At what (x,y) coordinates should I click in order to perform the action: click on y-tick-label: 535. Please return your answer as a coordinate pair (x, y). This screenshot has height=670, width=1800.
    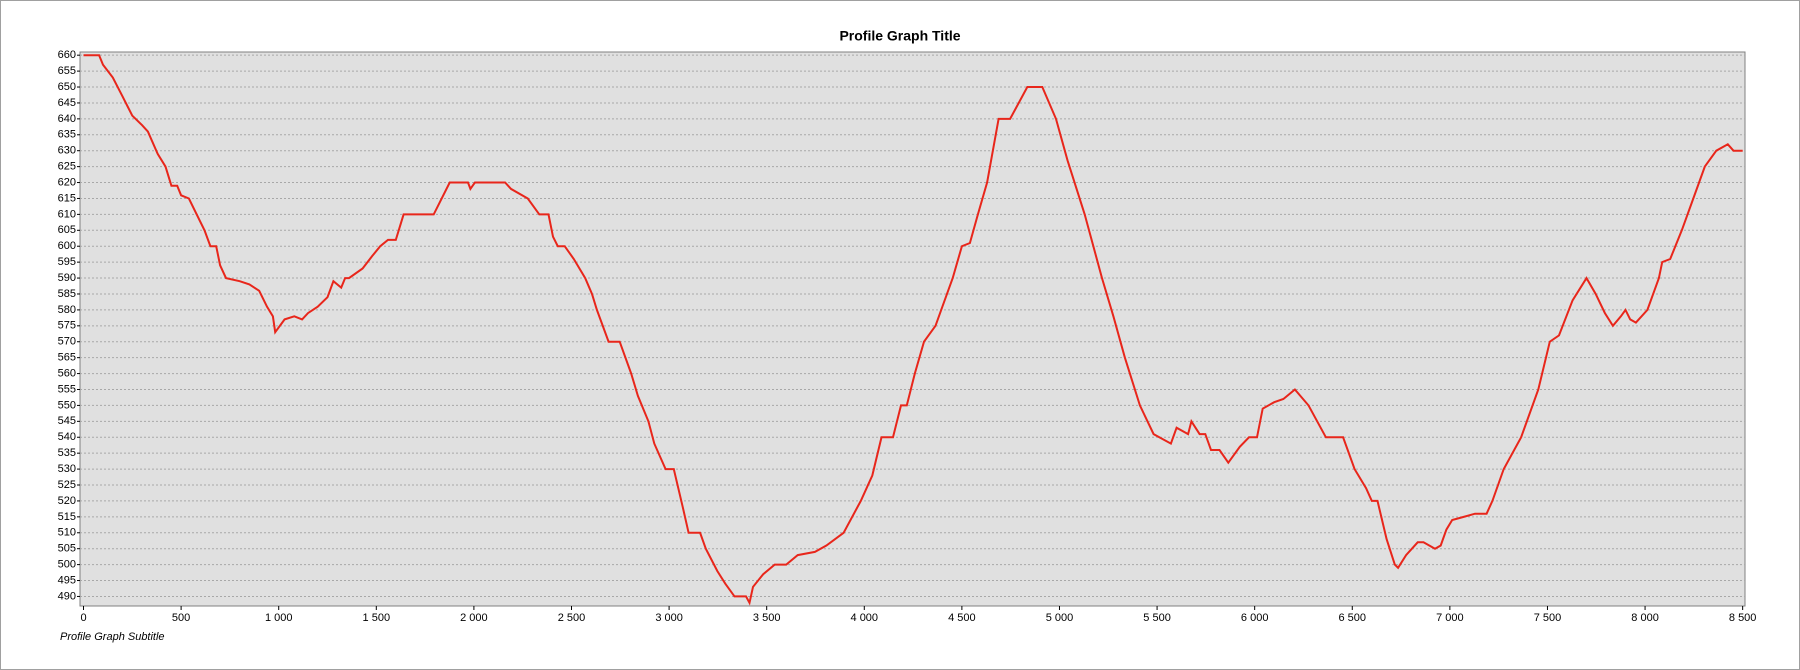
    Looking at the image, I should click on (67, 453).